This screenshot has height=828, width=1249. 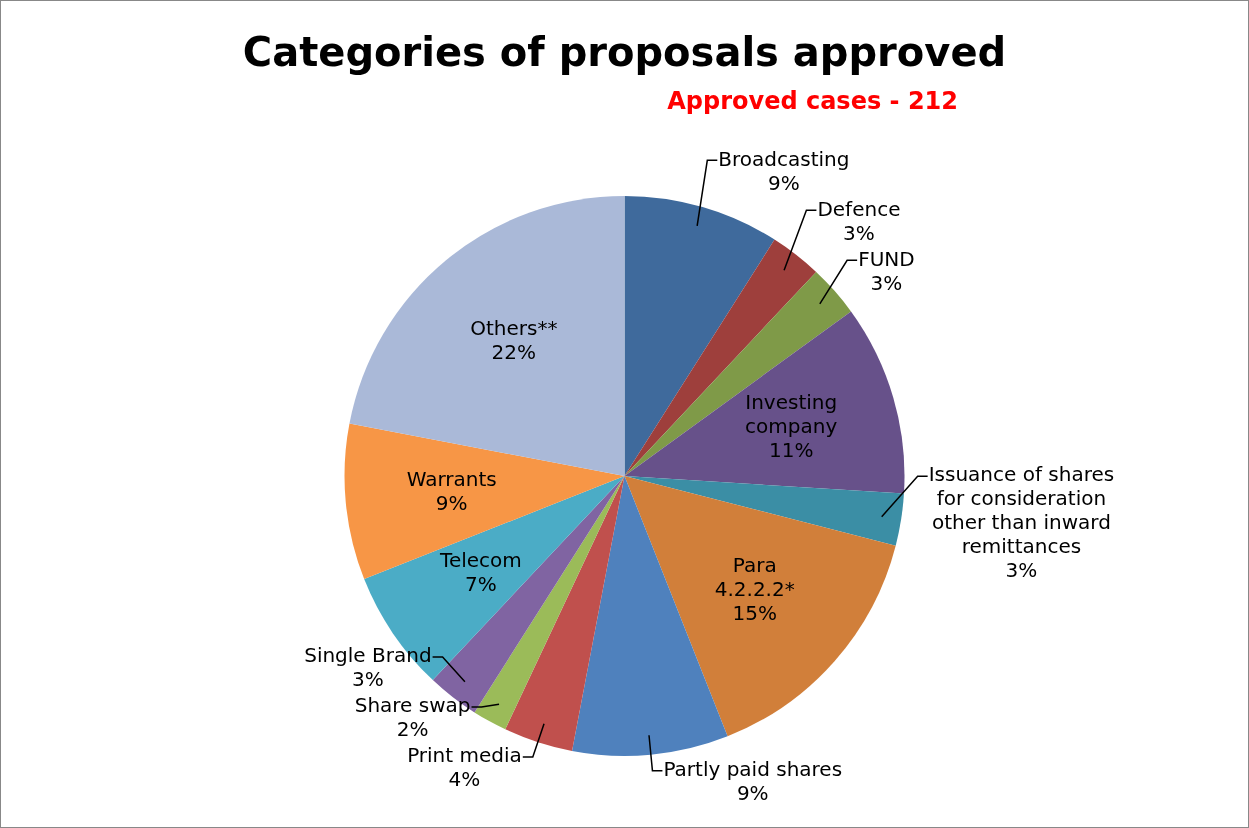 I want to click on chart-subtitle: Approved cases - 212, so click(x=812, y=101).